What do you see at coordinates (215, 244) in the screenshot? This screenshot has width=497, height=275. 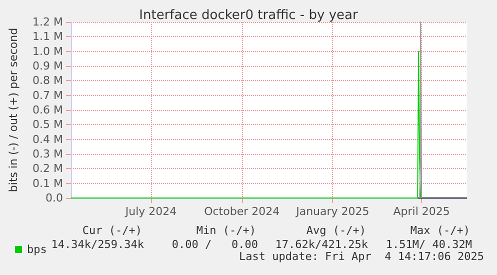 I see `text: 0.00 / 0.00` at bounding box center [215, 244].